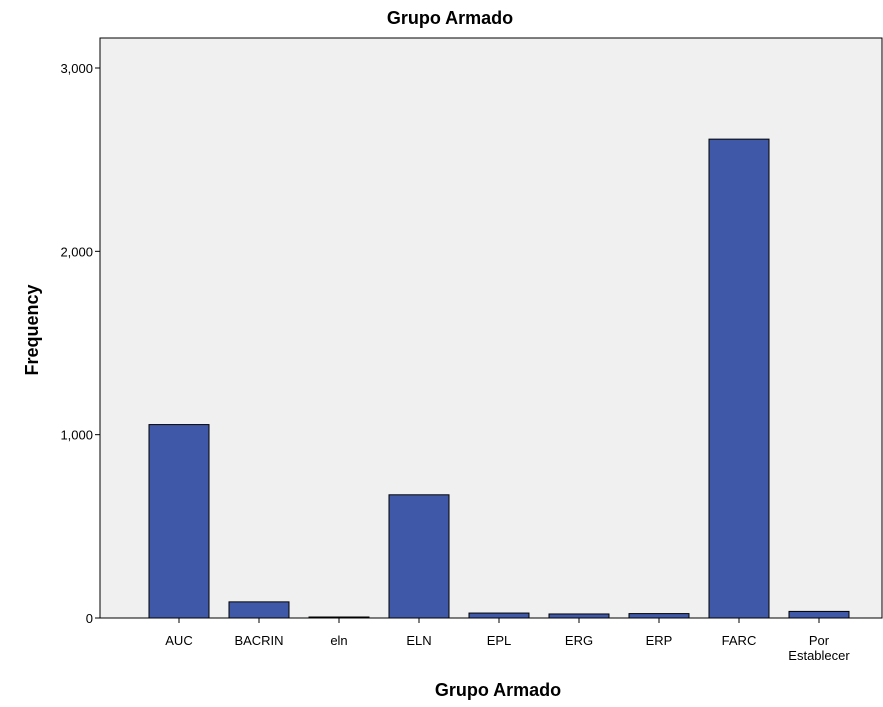  What do you see at coordinates (819, 614) in the screenshot?
I see `bar-por-establecer` at bounding box center [819, 614].